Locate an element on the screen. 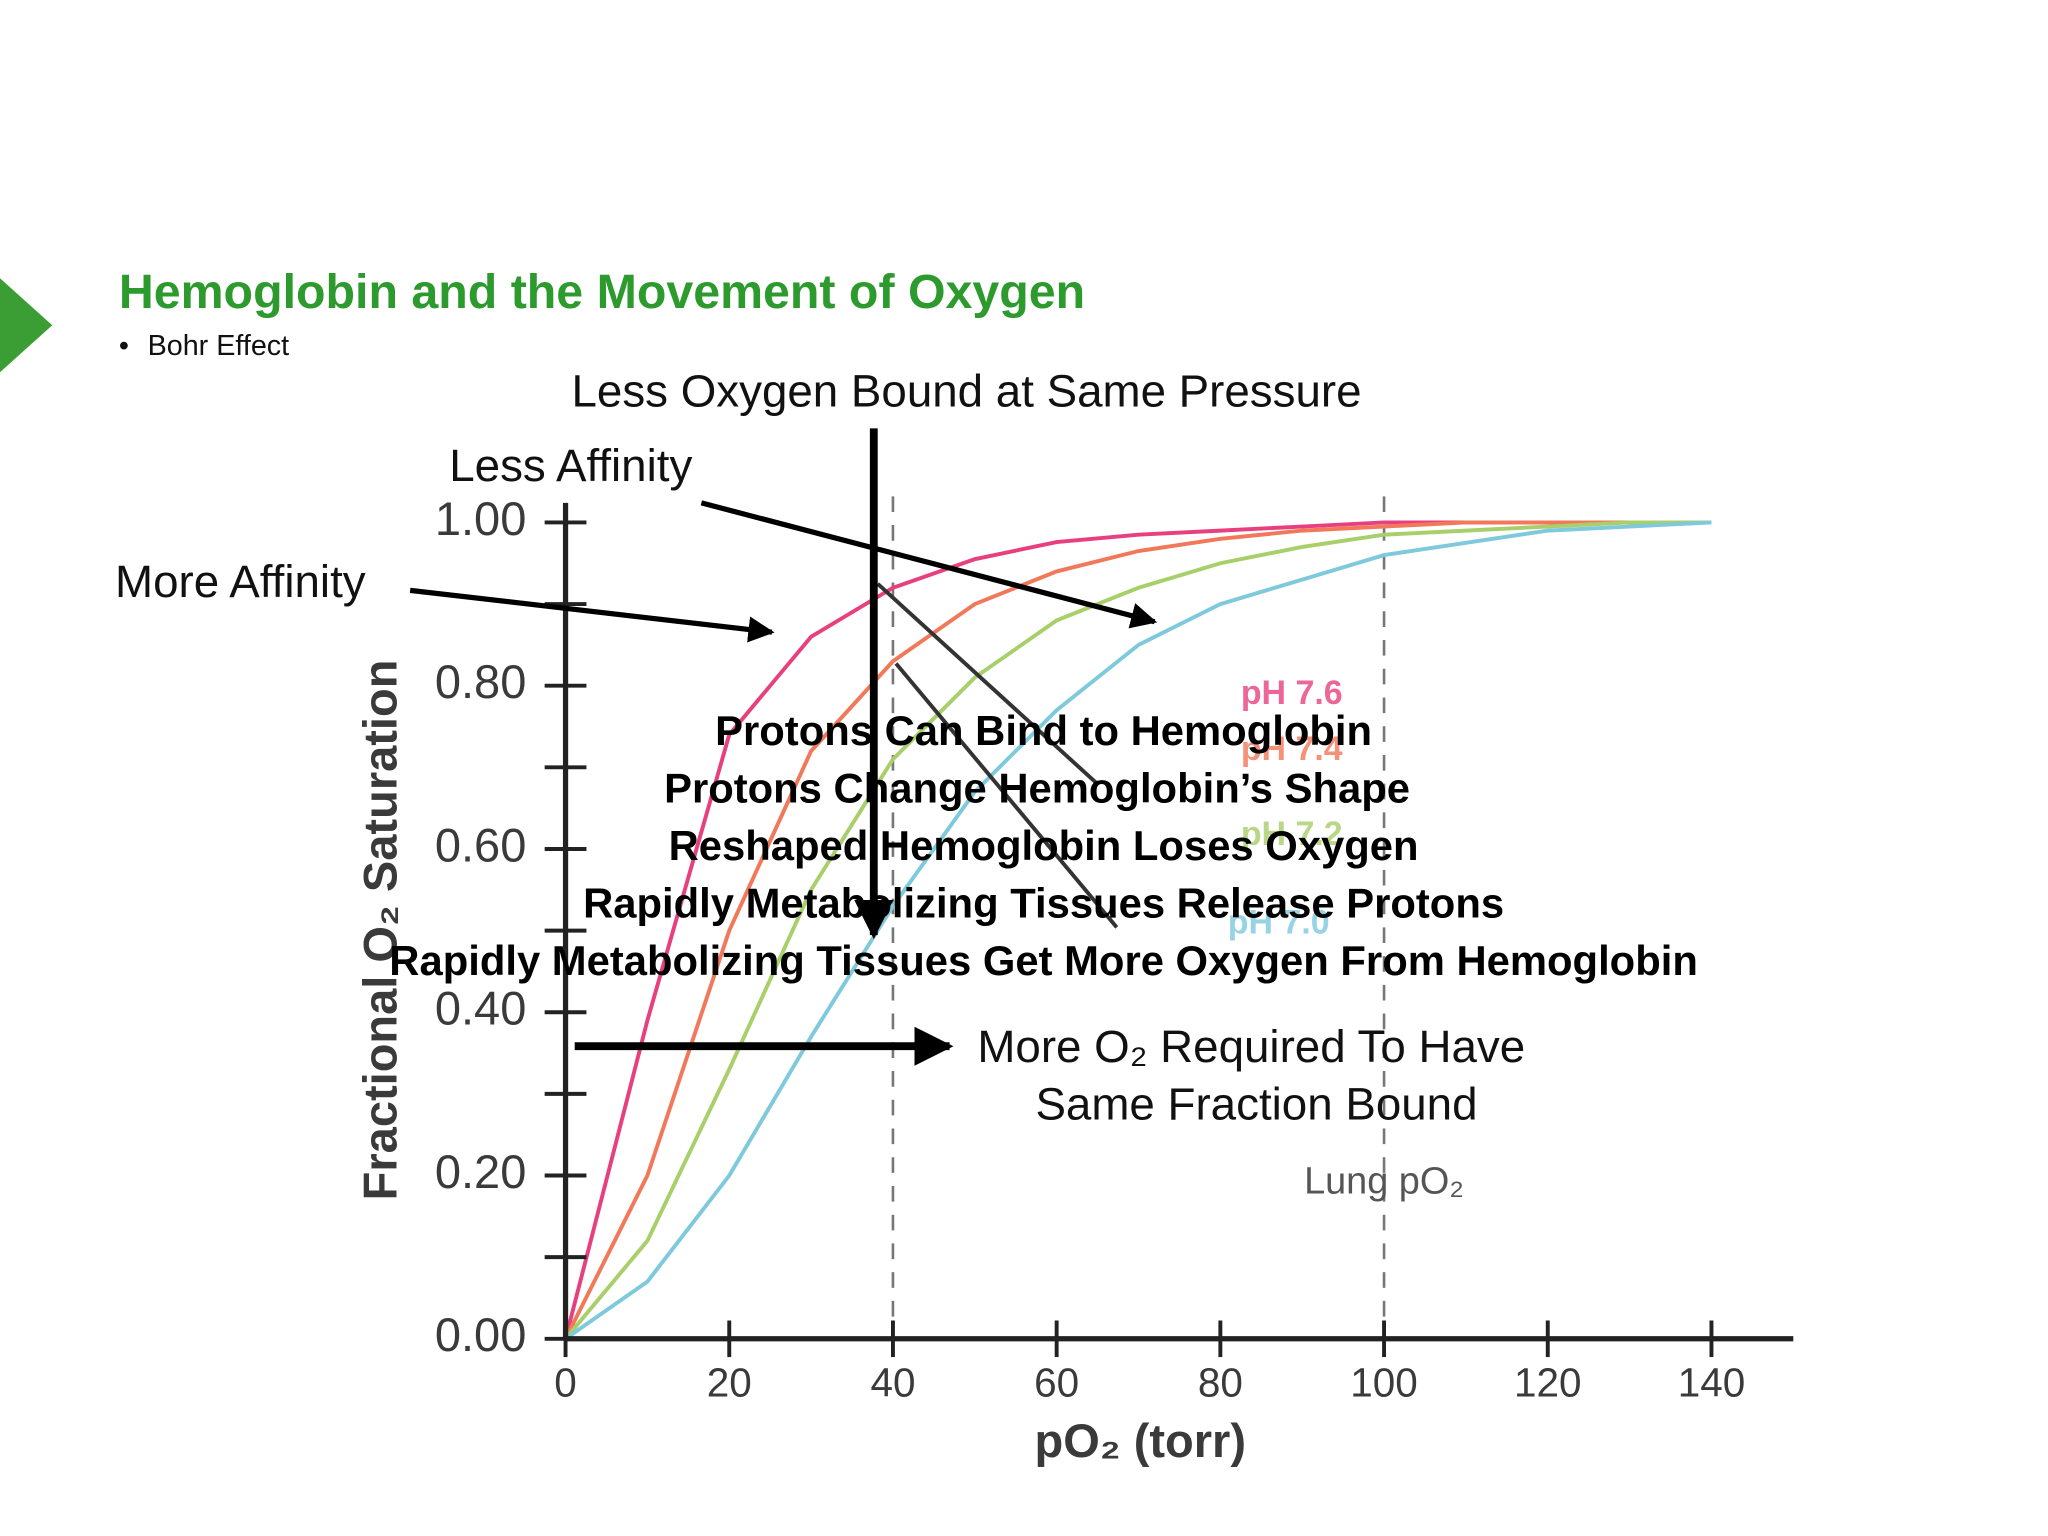 The height and width of the screenshot is (1536, 2048). annotation: More O₂ Required To Have is located at coordinates (1251, 1046).